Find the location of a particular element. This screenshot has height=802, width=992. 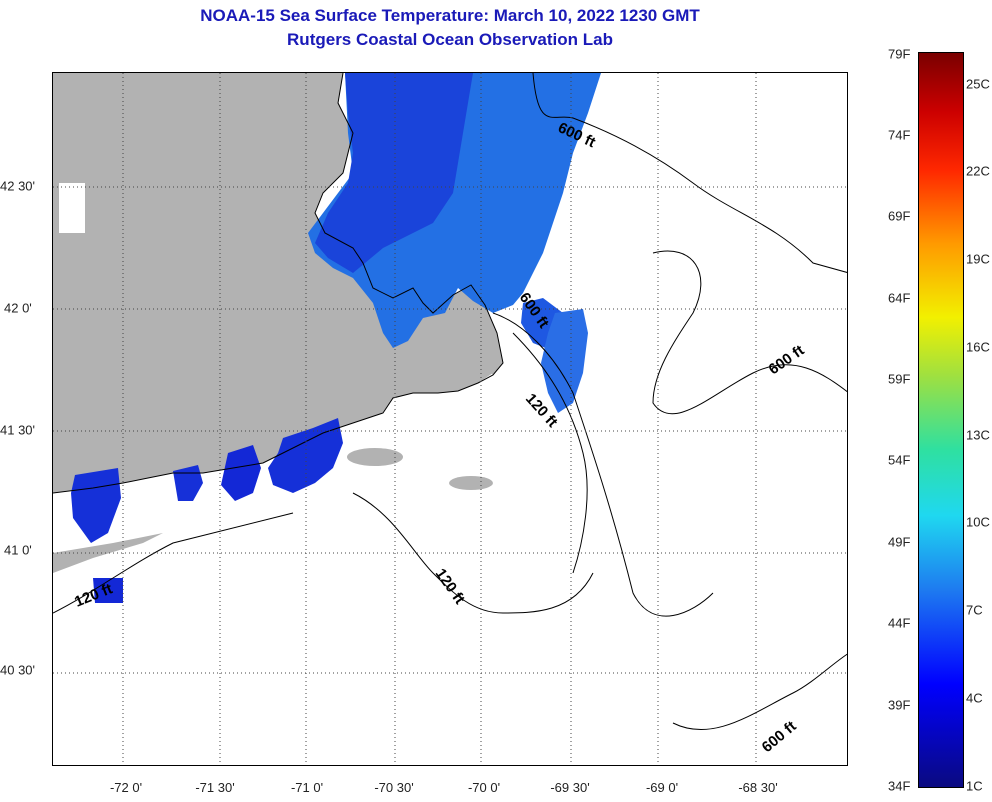

contour-600ft-south is located at coordinates (759, 692).